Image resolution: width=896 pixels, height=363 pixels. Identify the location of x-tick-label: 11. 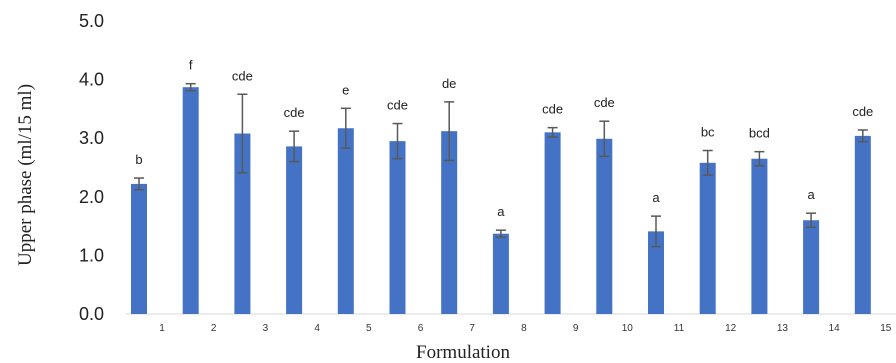
(679, 328).